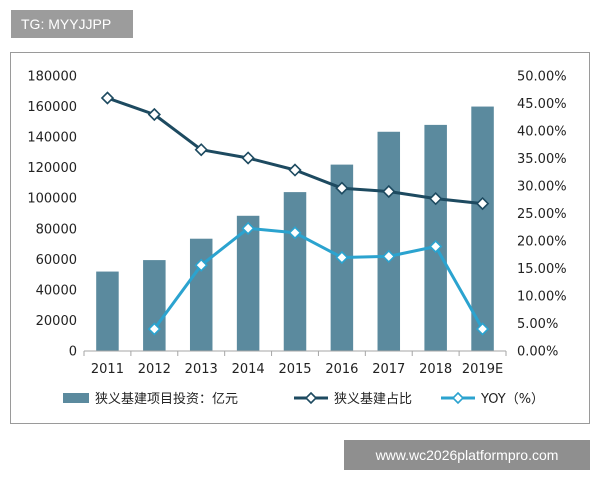 This screenshot has height=480, width=600. What do you see at coordinates (512, 399) in the screenshot?
I see `legend-yoy-label: YOY（%）` at bounding box center [512, 399].